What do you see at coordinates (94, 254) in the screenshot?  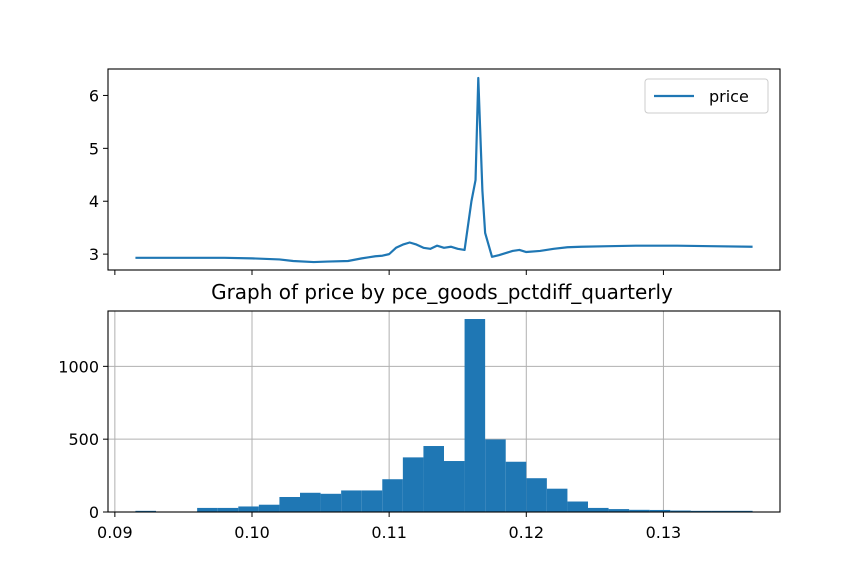 I see `line-chart-y-tick-label: 3` at bounding box center [94, 254].